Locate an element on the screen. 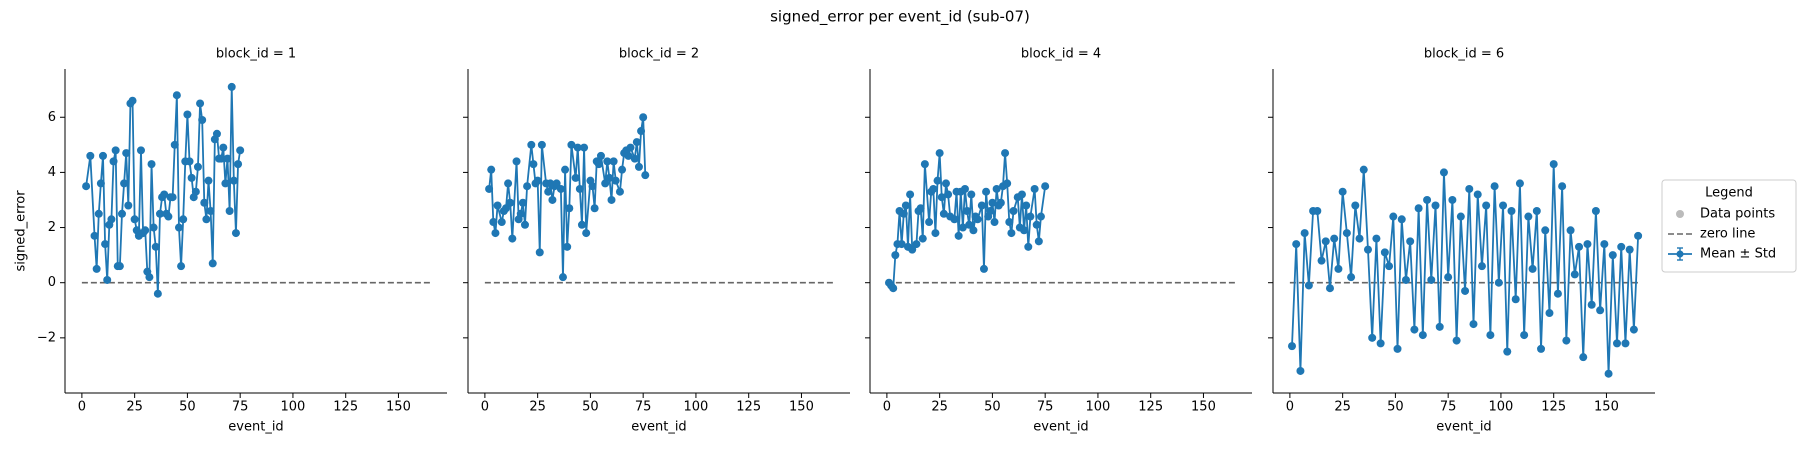 Image resolution: width=1800 pixels, height=450 pixels. series-line is located at coordinates (967, 222).